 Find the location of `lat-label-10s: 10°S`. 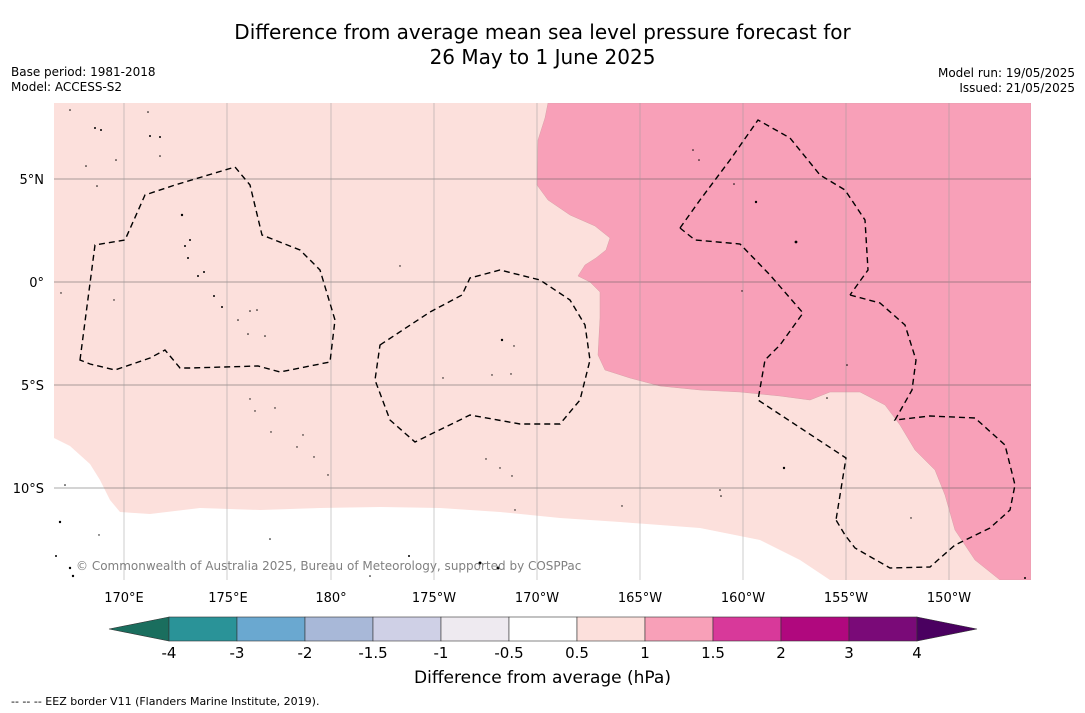

lat-label-10s: 10°S is located at coordinates (28, 489).